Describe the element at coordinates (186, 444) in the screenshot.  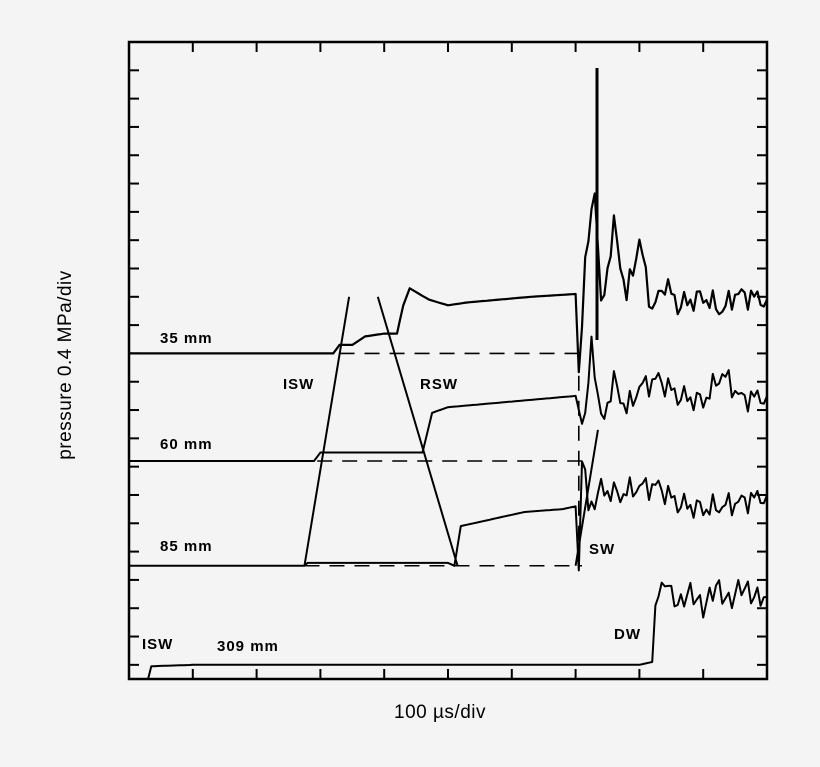
I see `trace-label-60mm: 60 mm` at that location.